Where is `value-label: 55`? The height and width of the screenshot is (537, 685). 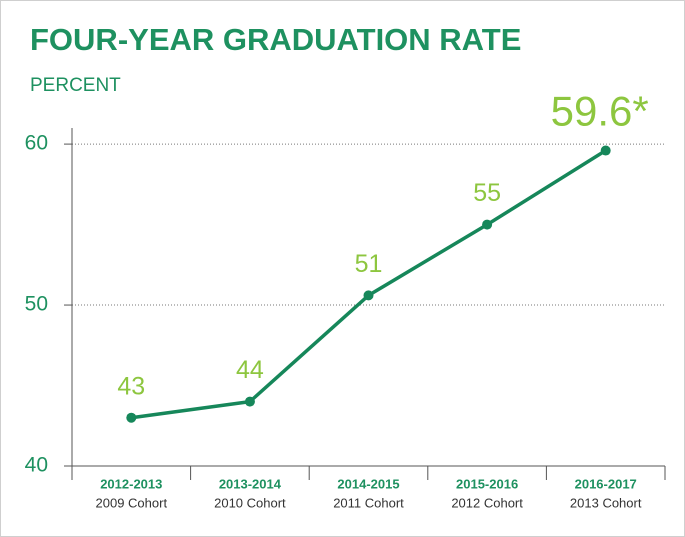 value-label: 55 is located at coordinates (487, 193).